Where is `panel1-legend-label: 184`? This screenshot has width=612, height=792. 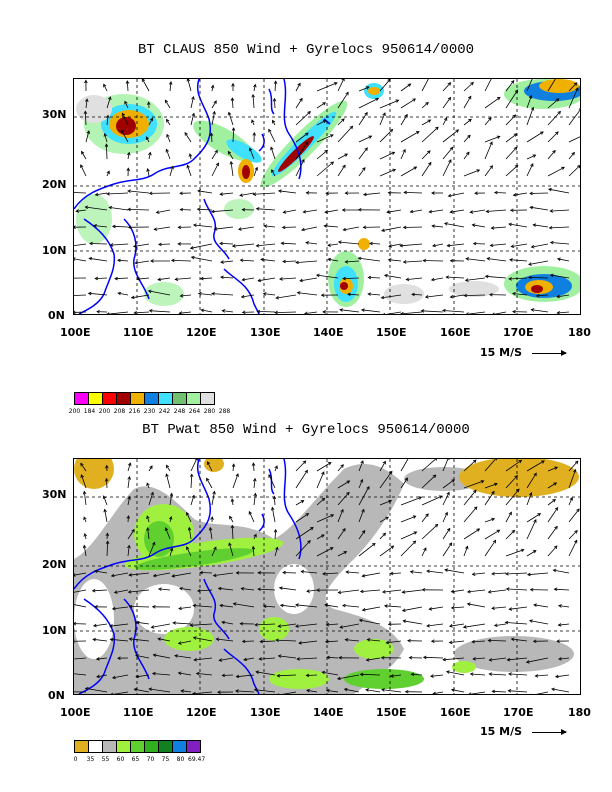 panel1-legend-label: 184 is located at coordinates (89, 411).